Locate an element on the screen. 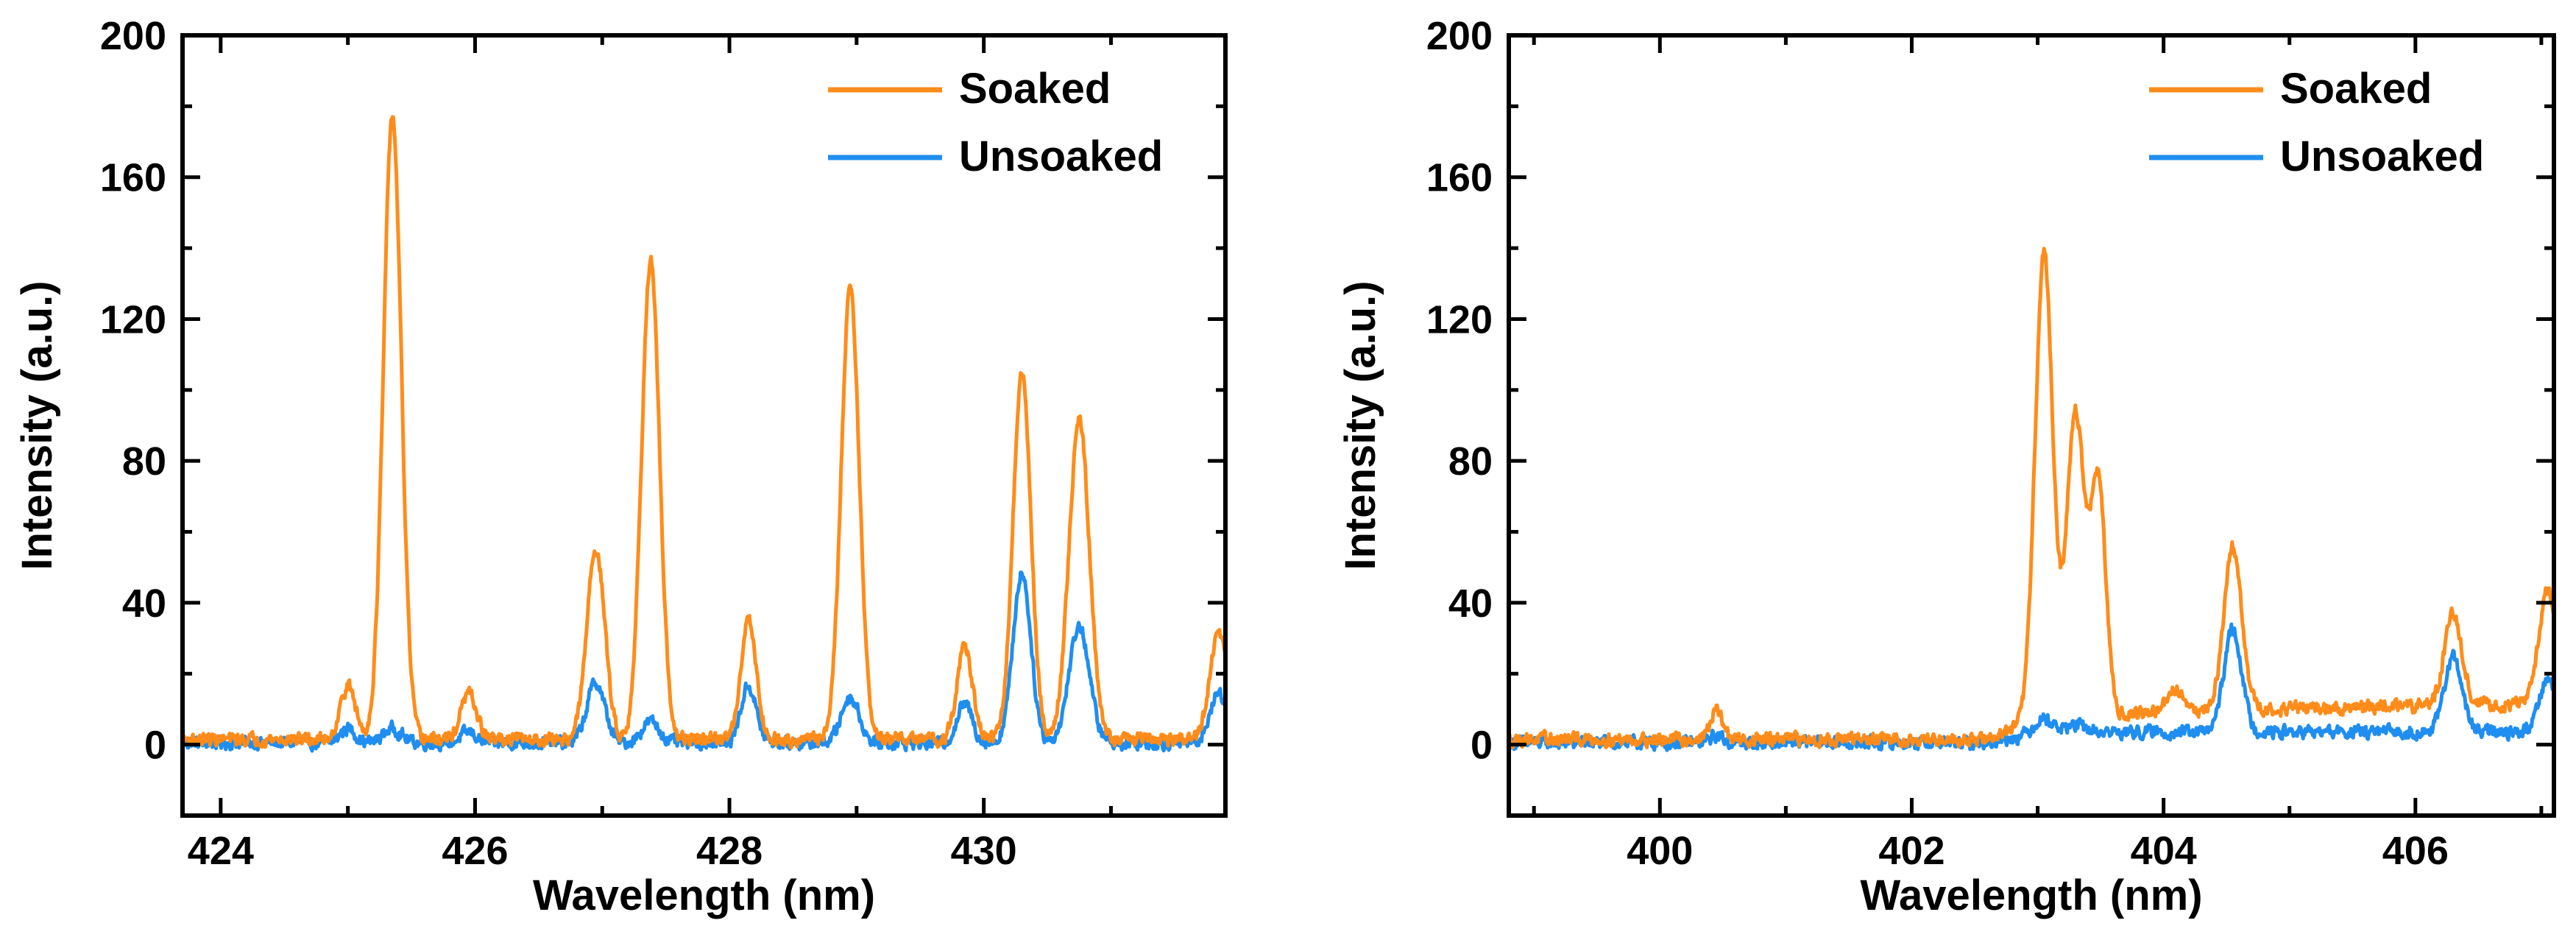  x-tick-label: 402 is located at coordinates (1911, 851).